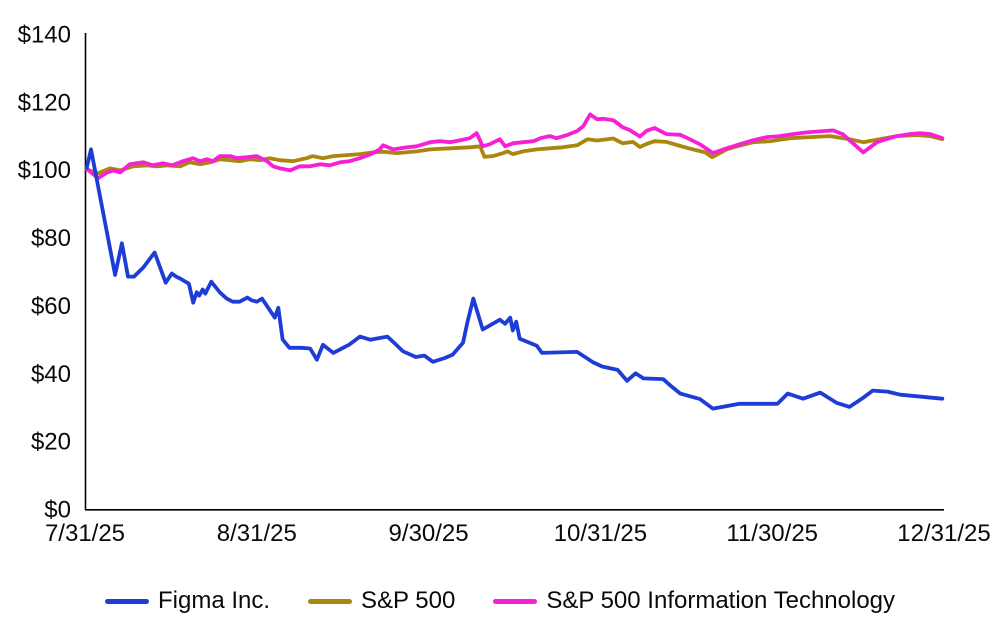 This screenshot has height=642, width=1000. Describe the element at coordinates (51, 374) in the screenshot. I see `y-tick-label: $40` at that location.